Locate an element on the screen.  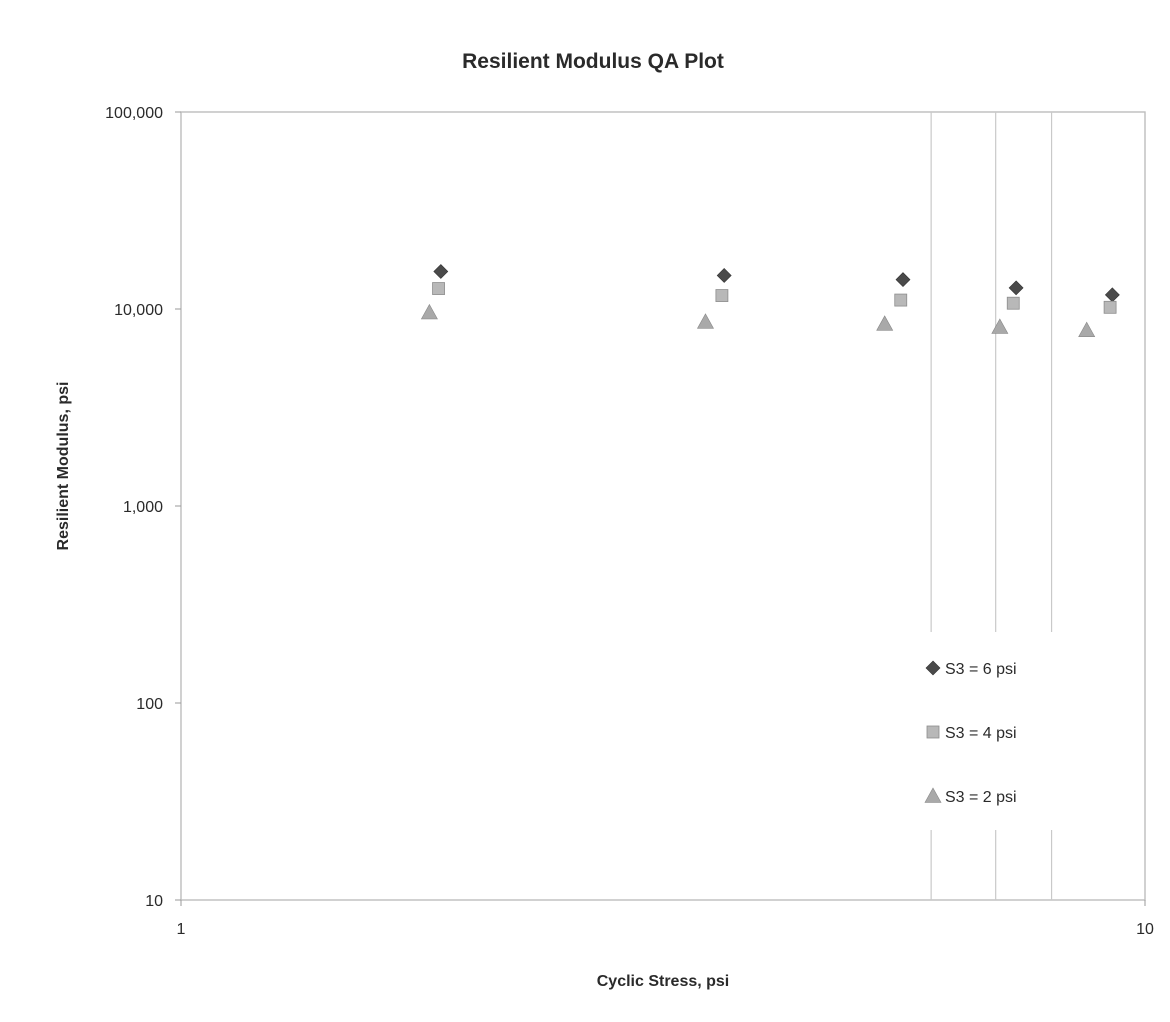
chart-title: Resilient Modulus QA Plot is located at coordinates (593, 61).